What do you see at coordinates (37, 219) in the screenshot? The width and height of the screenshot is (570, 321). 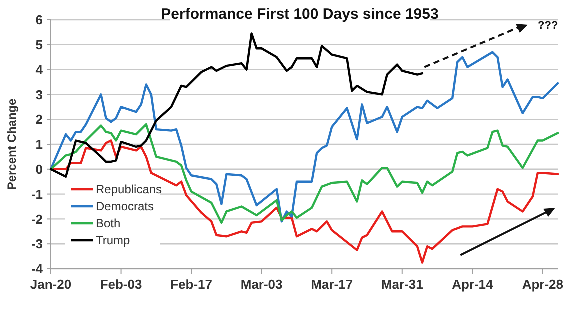 I see `y-tick-label: -2` at bounding box center [37, 219].